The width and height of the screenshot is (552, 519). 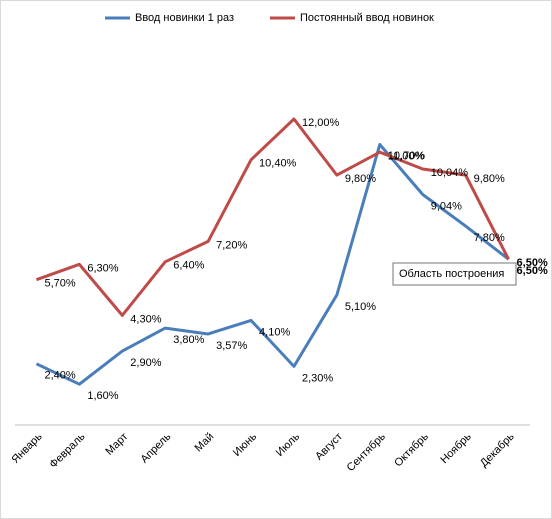 I want to click on data-label: 10,70%, so click(x=407, y=156).